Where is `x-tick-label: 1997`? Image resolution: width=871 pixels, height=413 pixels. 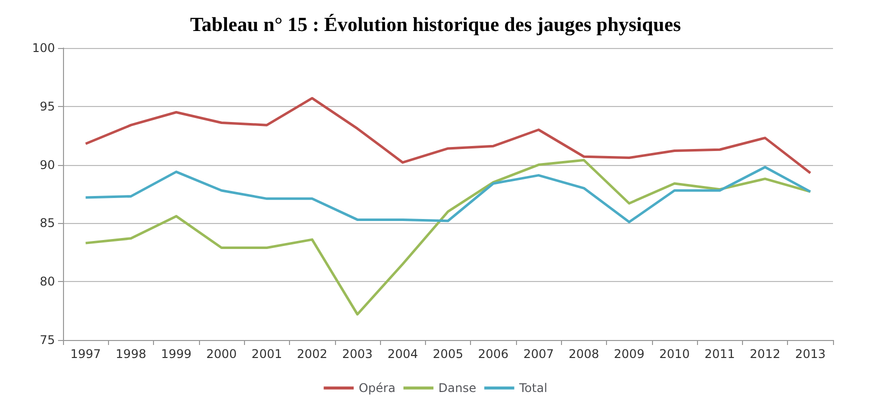 x-tick-label: 1997 is located at coordinates (85, 354).